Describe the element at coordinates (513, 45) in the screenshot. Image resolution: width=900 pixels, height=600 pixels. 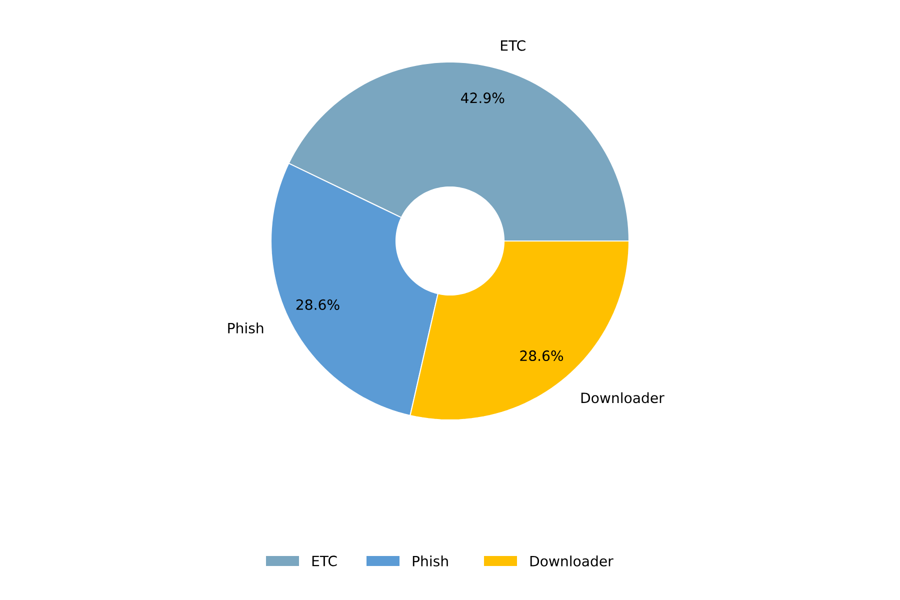
I see `slice-label: ETC` at that location.